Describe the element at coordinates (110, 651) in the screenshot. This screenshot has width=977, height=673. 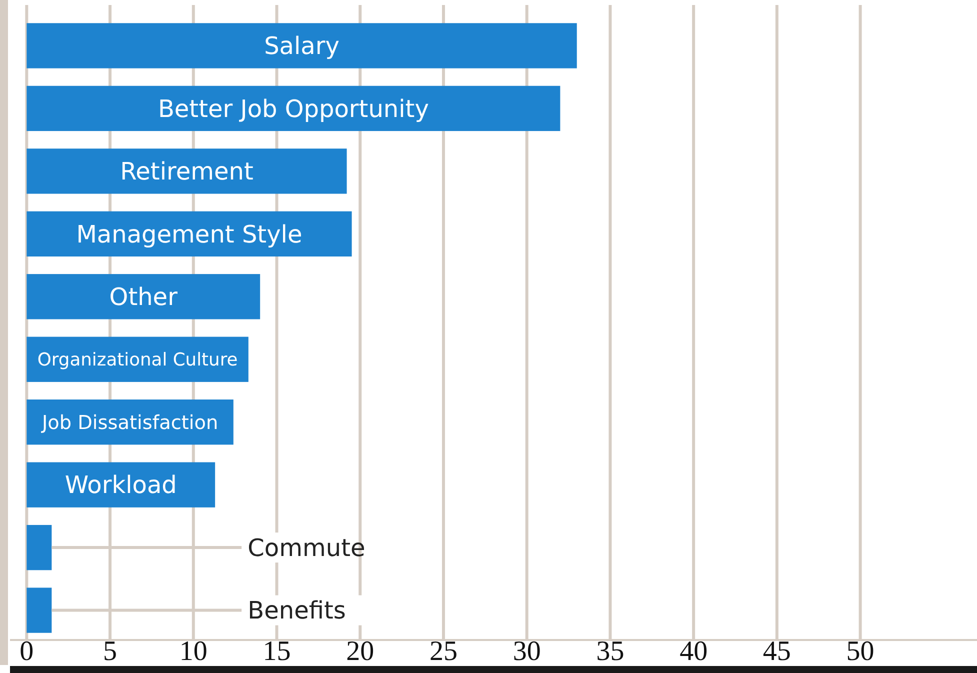
I see `x-tick-label: 5` at that location.